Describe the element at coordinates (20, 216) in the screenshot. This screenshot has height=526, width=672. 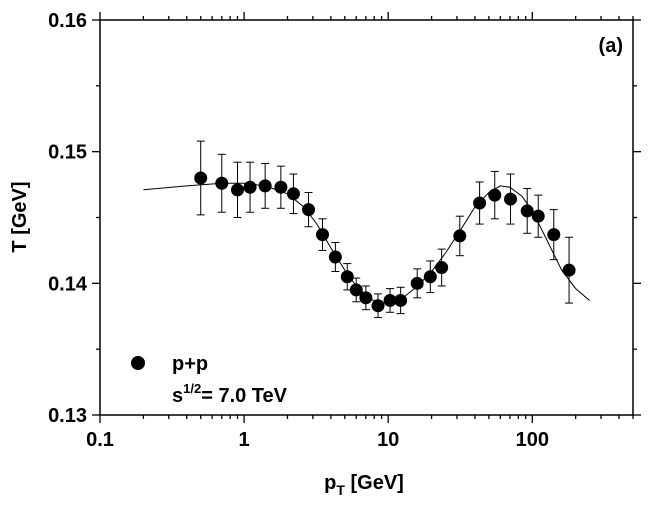
I see `y-axis-title: T [GeV]` at that location.